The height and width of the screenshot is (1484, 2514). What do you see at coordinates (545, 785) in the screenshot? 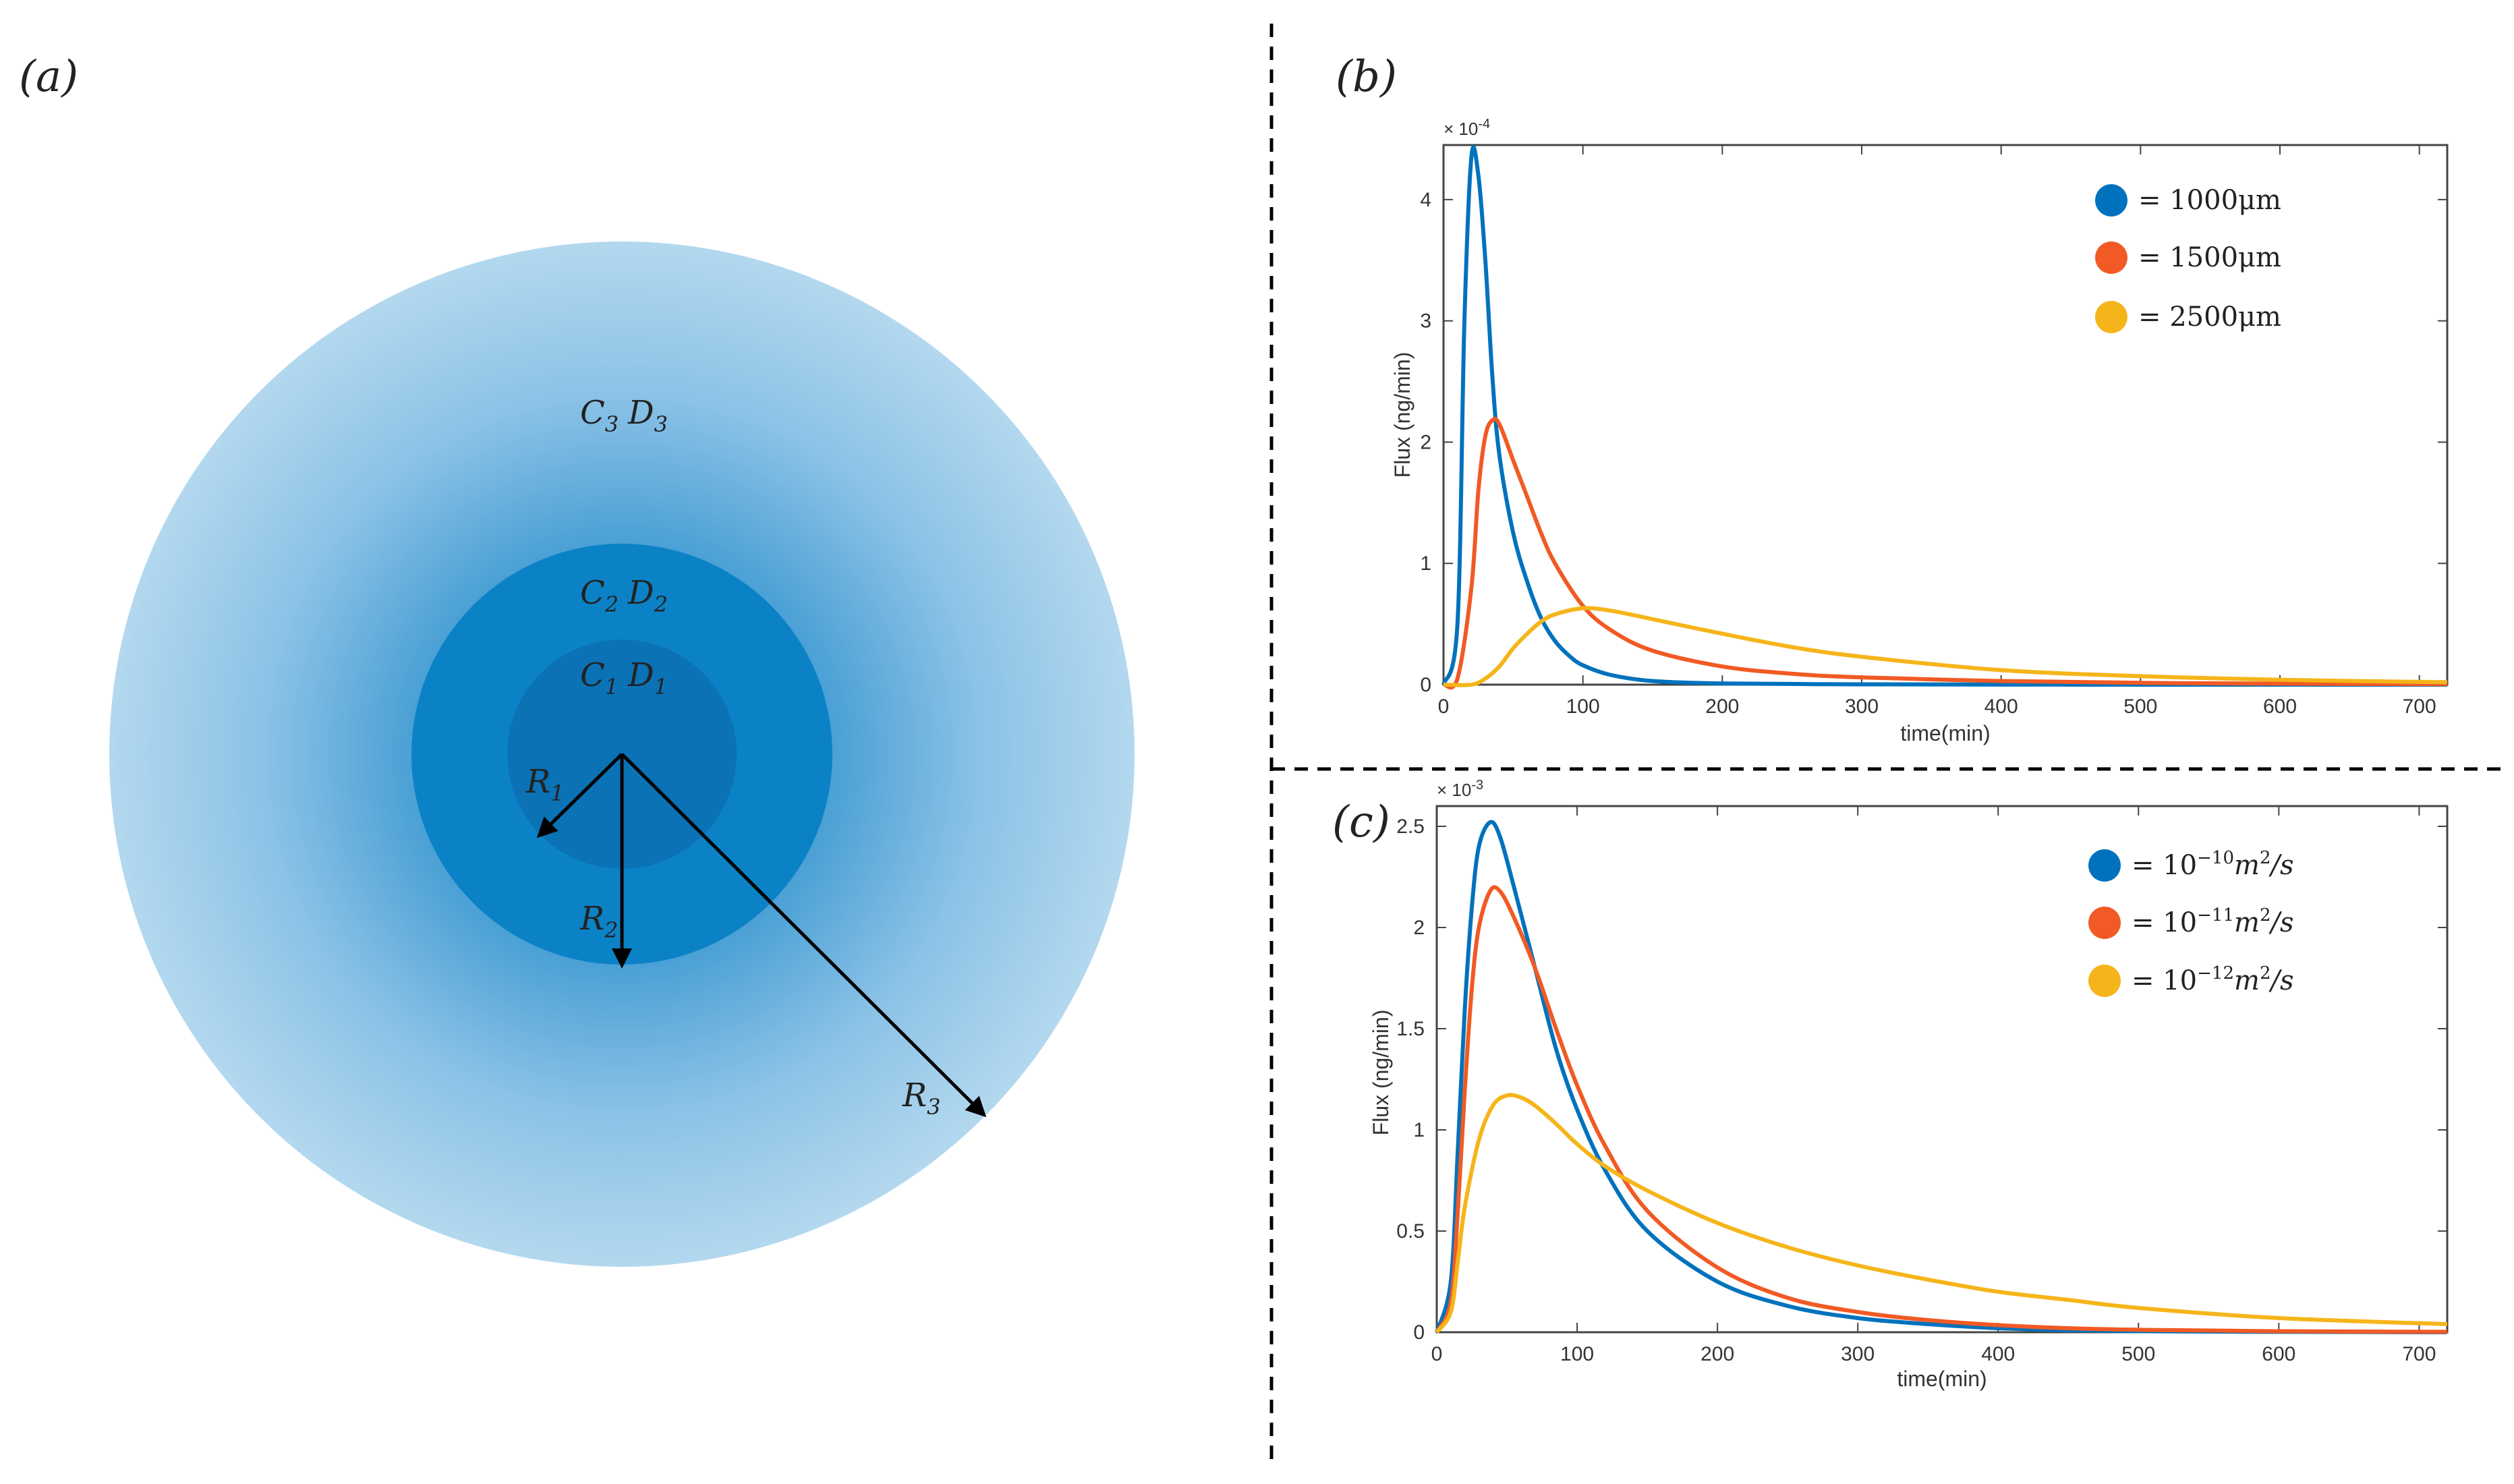
I see `radius-label-r1: R1` at bounding box center [545, 785].